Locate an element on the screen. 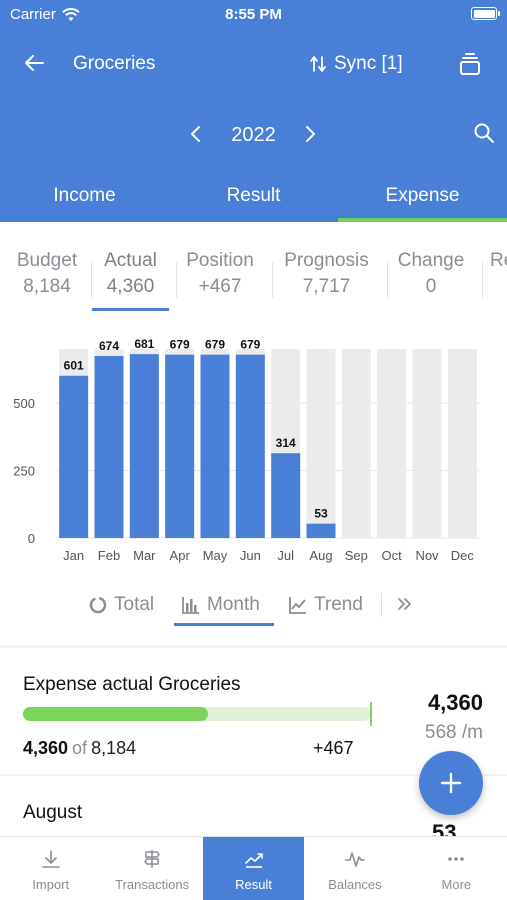  y-tick-label: 0 is located at coordinates (31, 538).